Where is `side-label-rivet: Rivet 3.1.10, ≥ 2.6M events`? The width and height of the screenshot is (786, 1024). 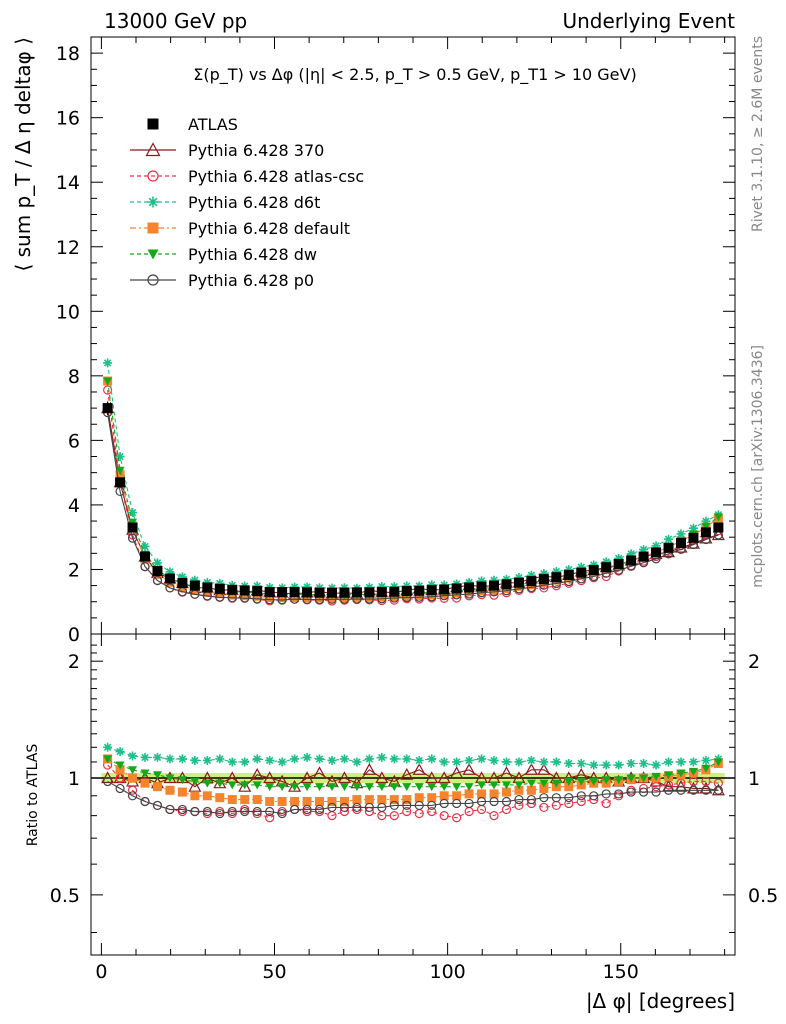
side-label-rivet: Rivet 3.1.10, ≥ 2.6M events is located at coordinates (758, 134).